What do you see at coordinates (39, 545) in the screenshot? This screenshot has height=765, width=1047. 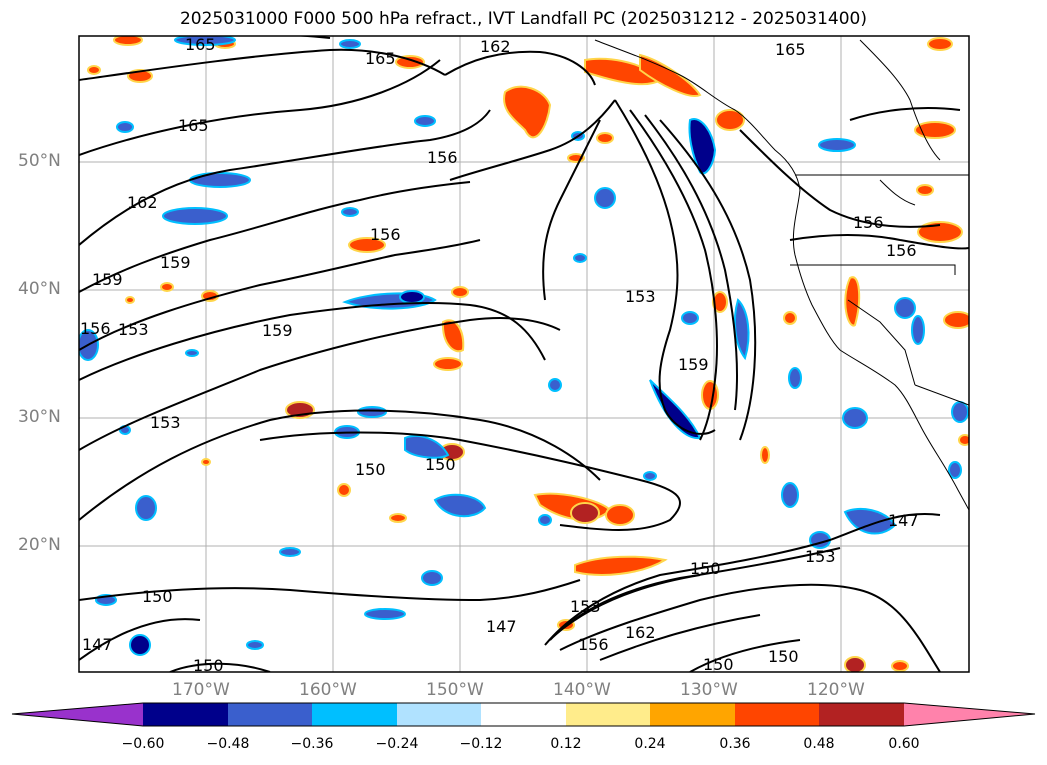 I see `latitude-label: 20°N` at bounding box center [39, 545].